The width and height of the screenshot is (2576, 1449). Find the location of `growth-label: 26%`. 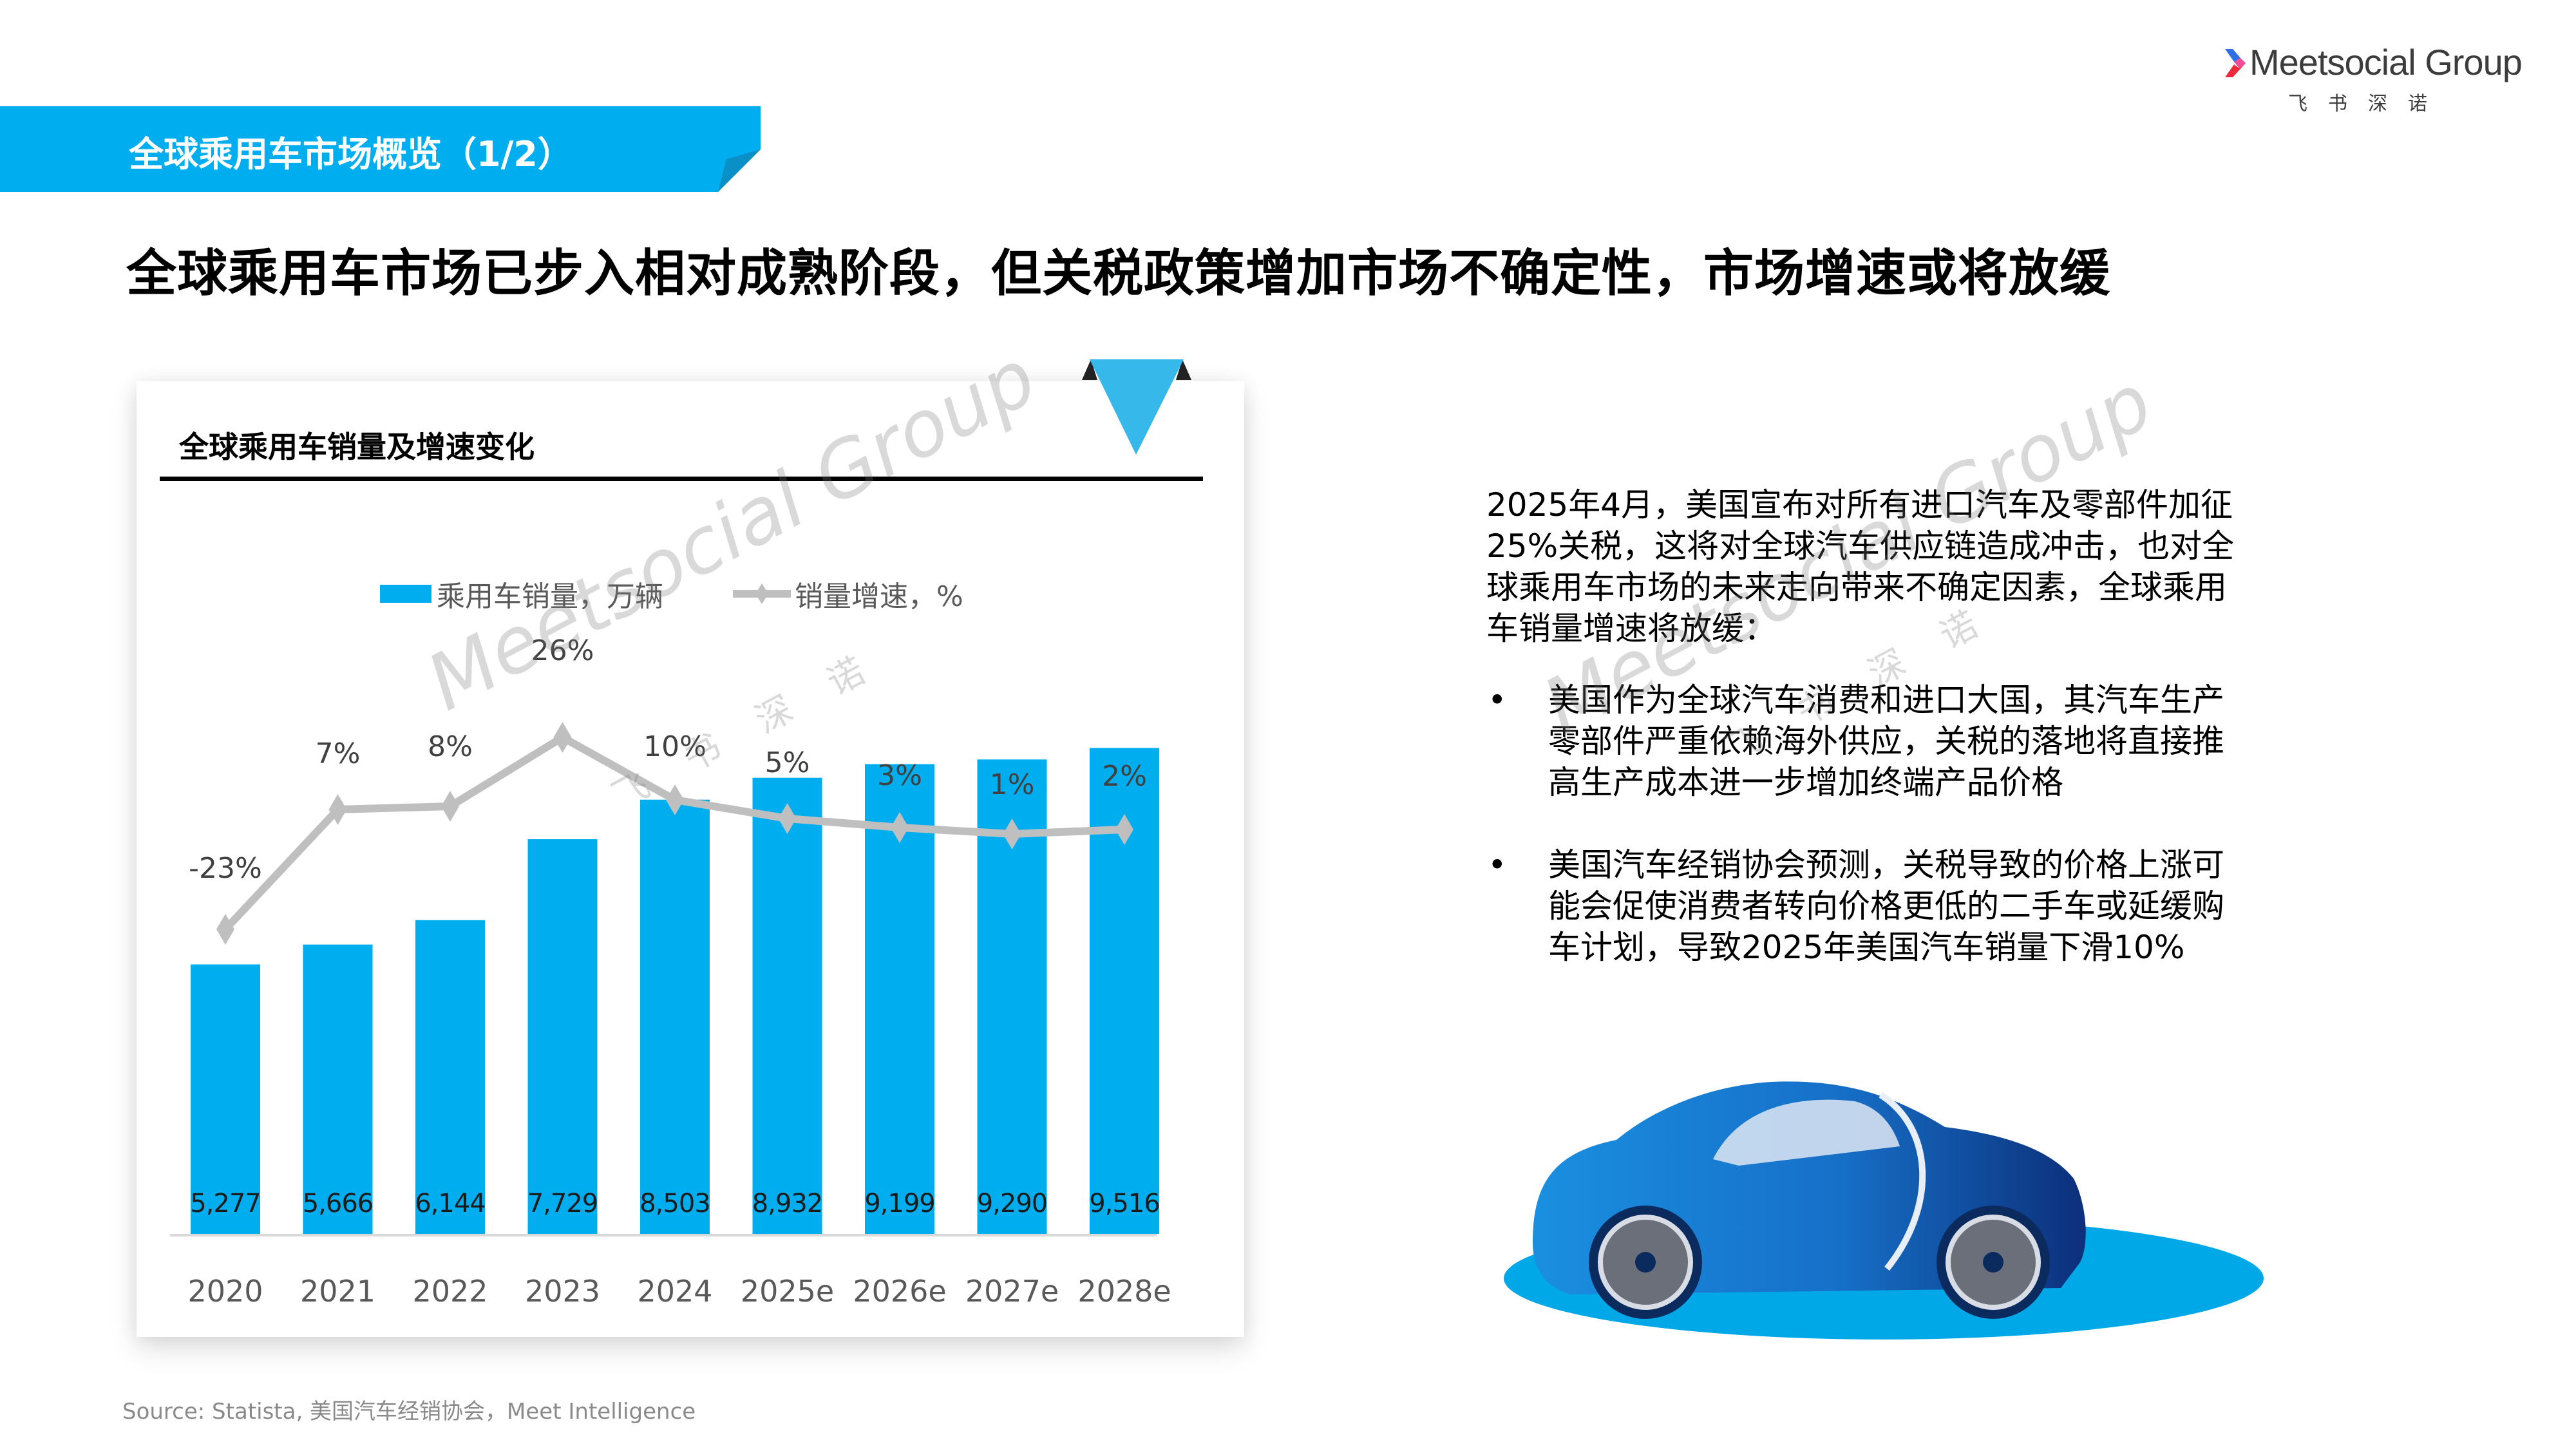

growth-label: 26% is located at coordinates (562, 651).